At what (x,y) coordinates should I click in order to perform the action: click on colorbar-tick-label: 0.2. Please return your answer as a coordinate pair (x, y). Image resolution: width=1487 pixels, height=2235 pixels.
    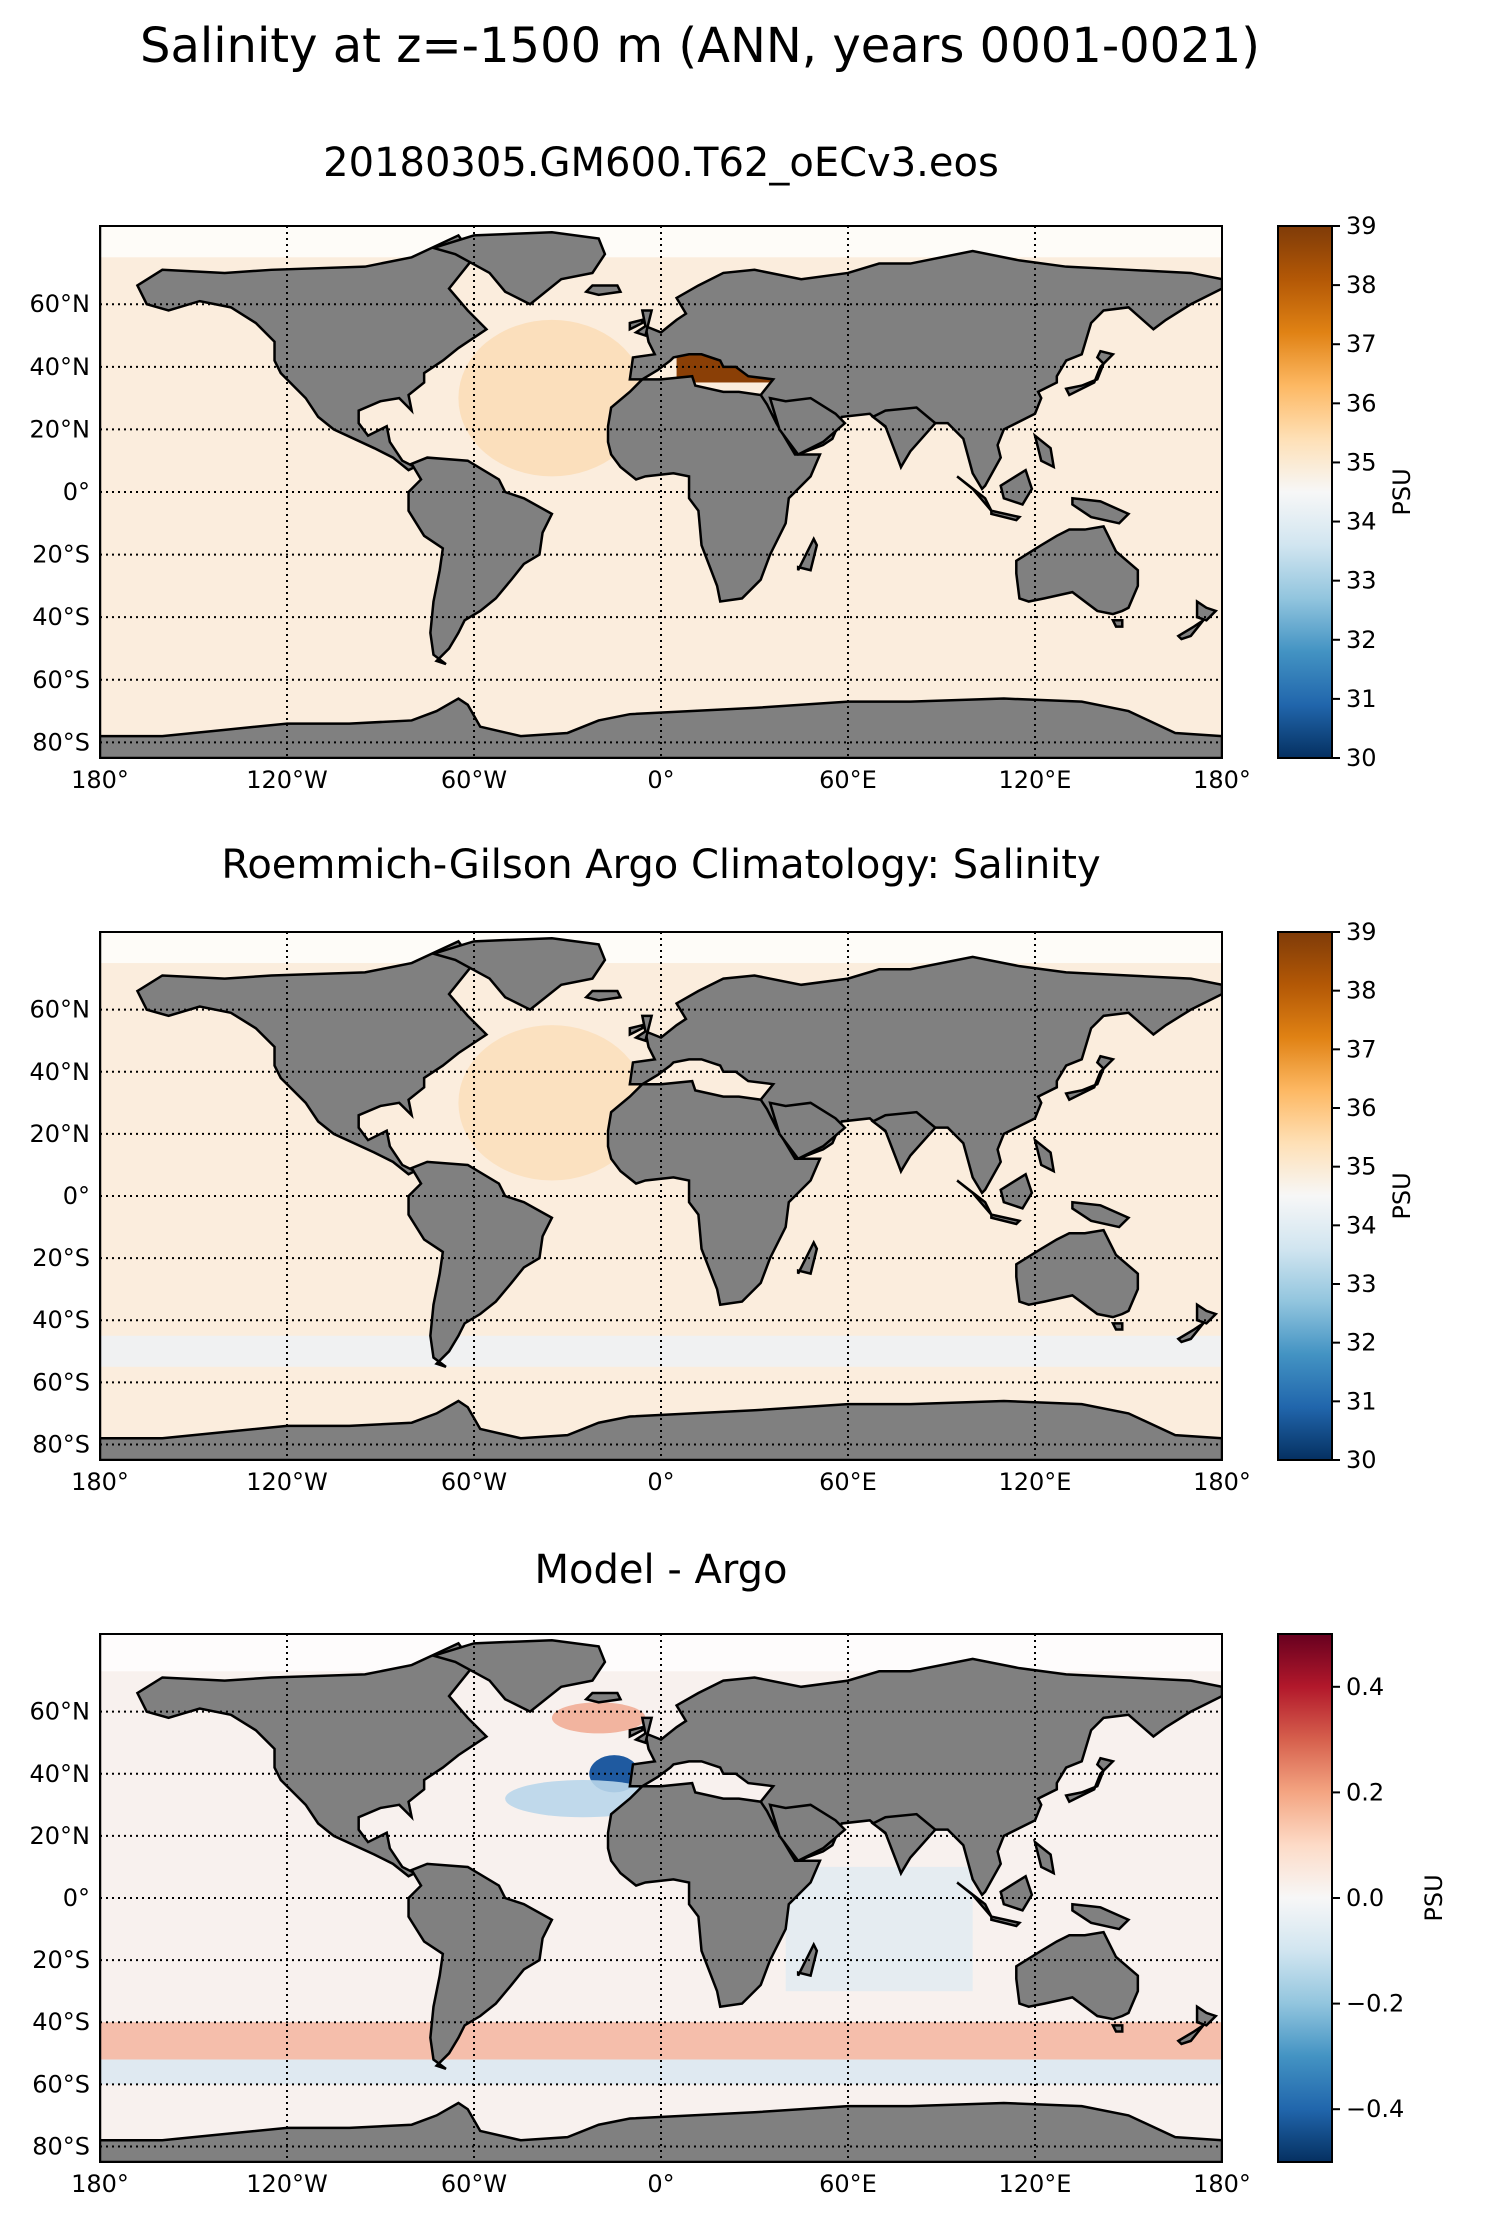
    Looking at the image, I should click on (1365, 1792).